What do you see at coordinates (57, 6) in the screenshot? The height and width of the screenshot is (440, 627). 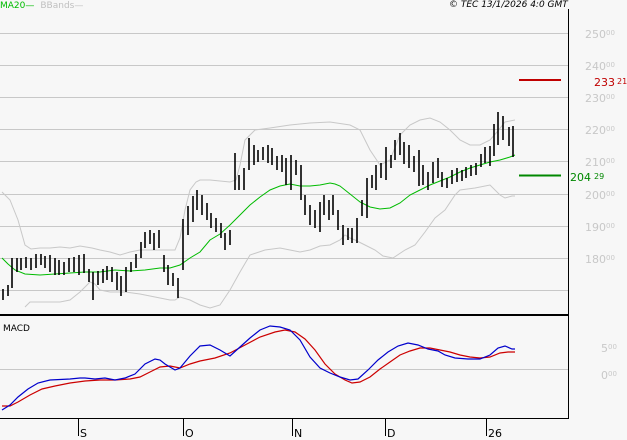 I see `legend-bbands-label: BBands` at bounding box center [57, 6].